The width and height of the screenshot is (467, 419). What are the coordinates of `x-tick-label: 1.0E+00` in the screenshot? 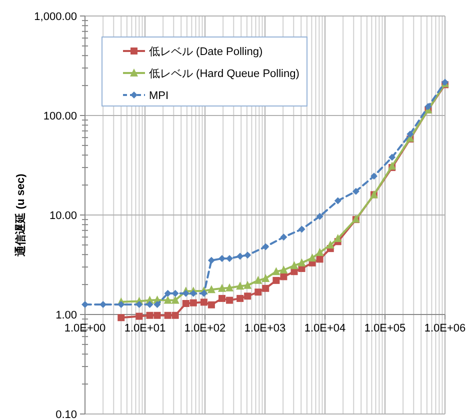 It's located at (85, 328).